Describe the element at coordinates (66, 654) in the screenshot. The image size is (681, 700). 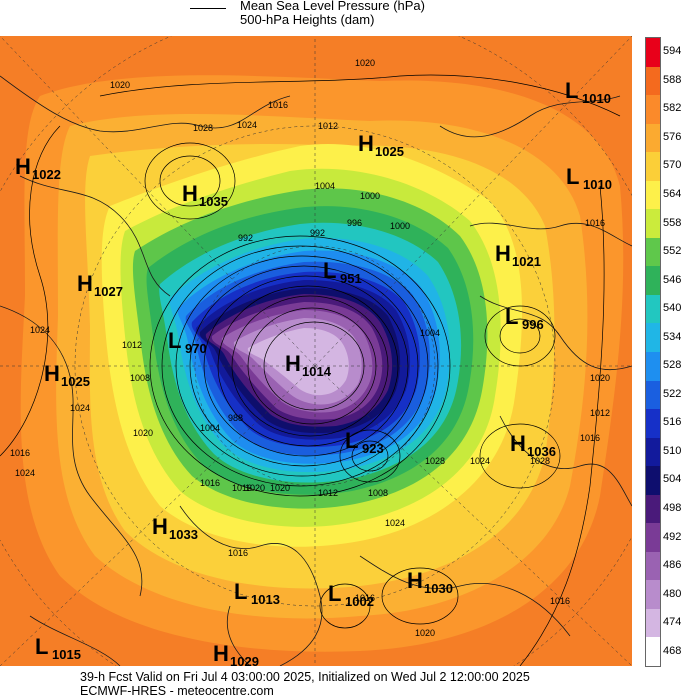
I see `pressure-center-value: 1015` at that location.